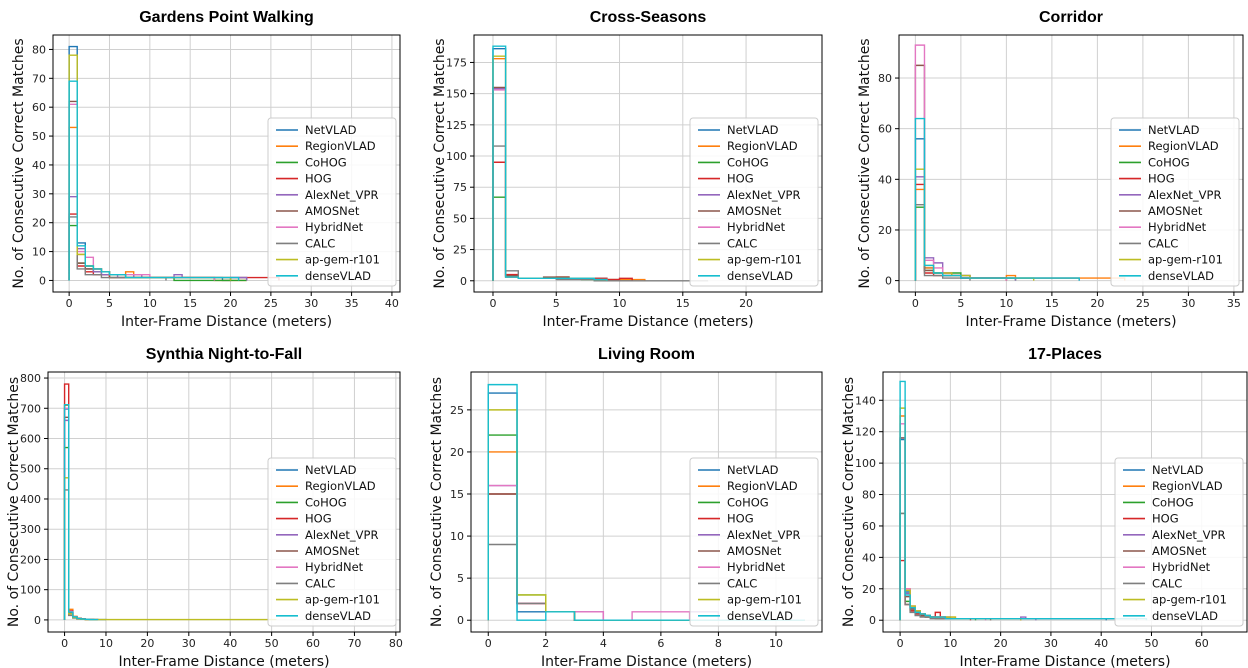 Image resolution: width=1248 pixels, height=668 pixels. Describe the element at coordinates (646, 354) in the screenshot. I see `chart-title: Living Room` at that location.